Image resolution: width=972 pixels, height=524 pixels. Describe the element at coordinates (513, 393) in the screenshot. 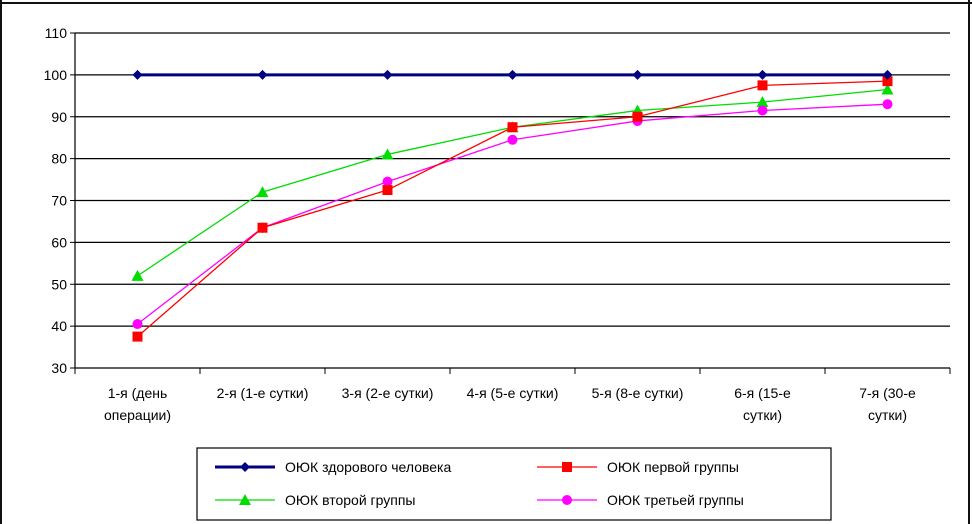

I see `x-tick-label: 4-я (5-е сутки)` at that location.